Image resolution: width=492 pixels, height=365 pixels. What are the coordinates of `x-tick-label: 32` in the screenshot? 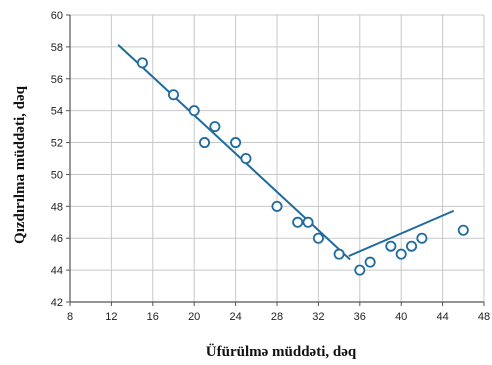 It's located at (318, 317).